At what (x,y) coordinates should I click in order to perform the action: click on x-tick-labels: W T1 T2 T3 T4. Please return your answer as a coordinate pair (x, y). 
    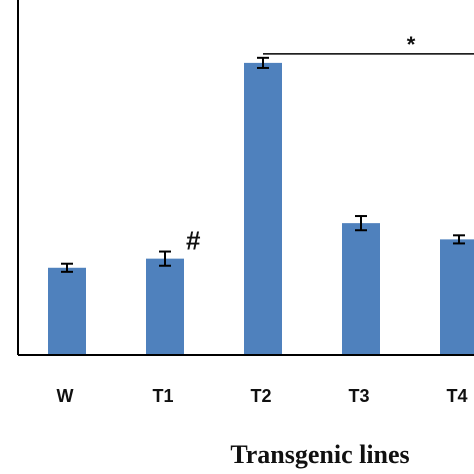
    Looking at the image, I should click on (262, 396).